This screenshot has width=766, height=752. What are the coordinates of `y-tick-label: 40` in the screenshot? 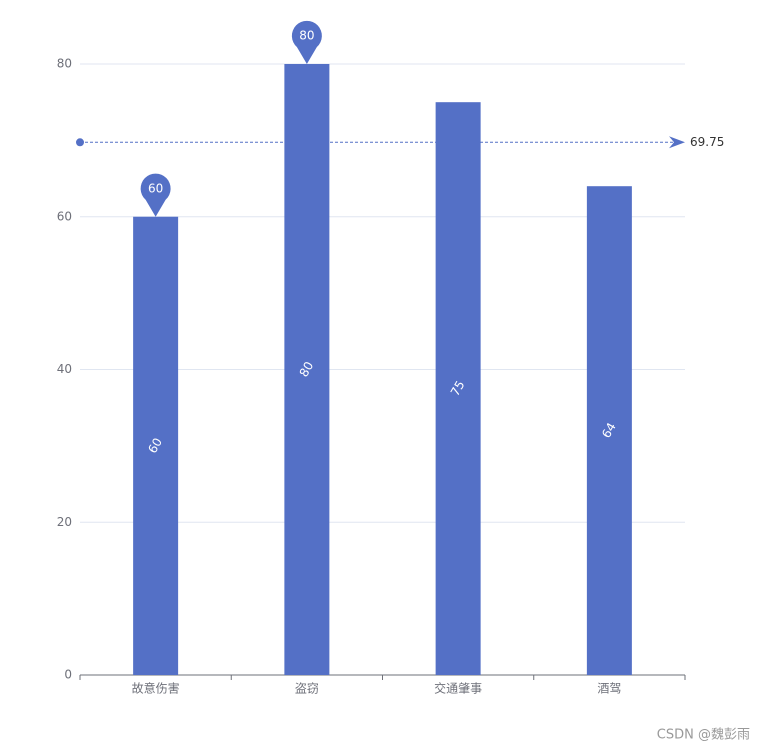 It's located at (64, 369).